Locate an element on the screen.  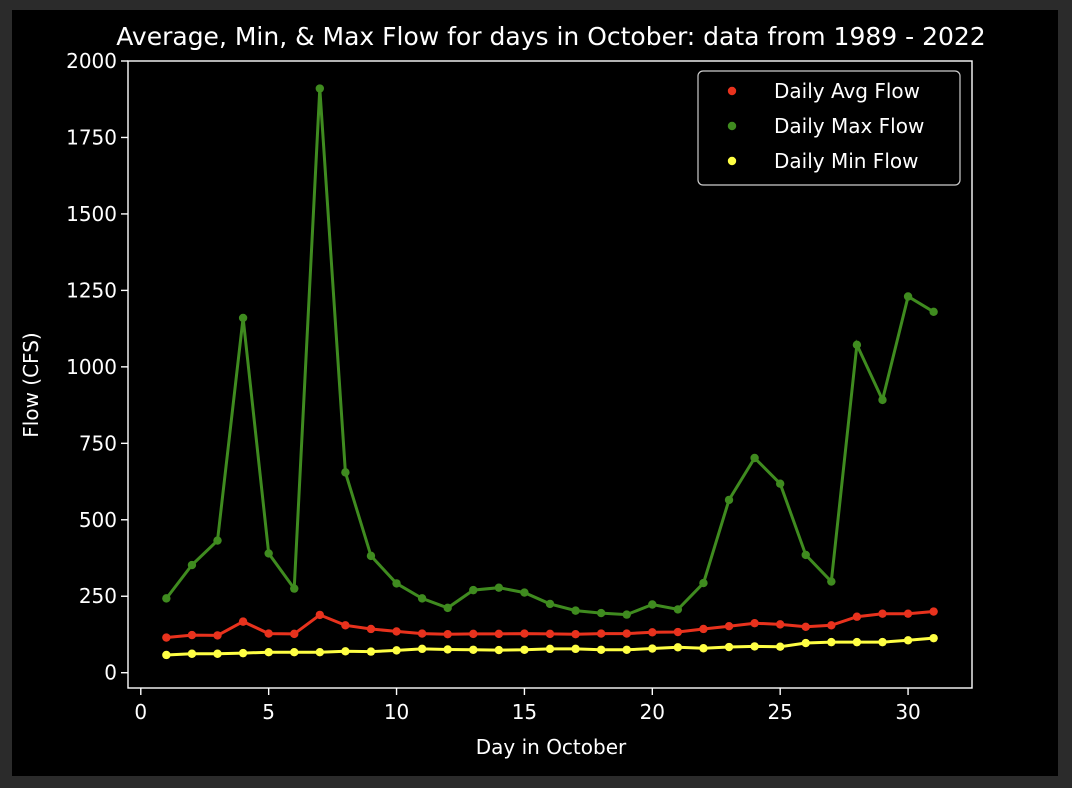
y-tick-label: 1250 is located at coordinates (91, 290).